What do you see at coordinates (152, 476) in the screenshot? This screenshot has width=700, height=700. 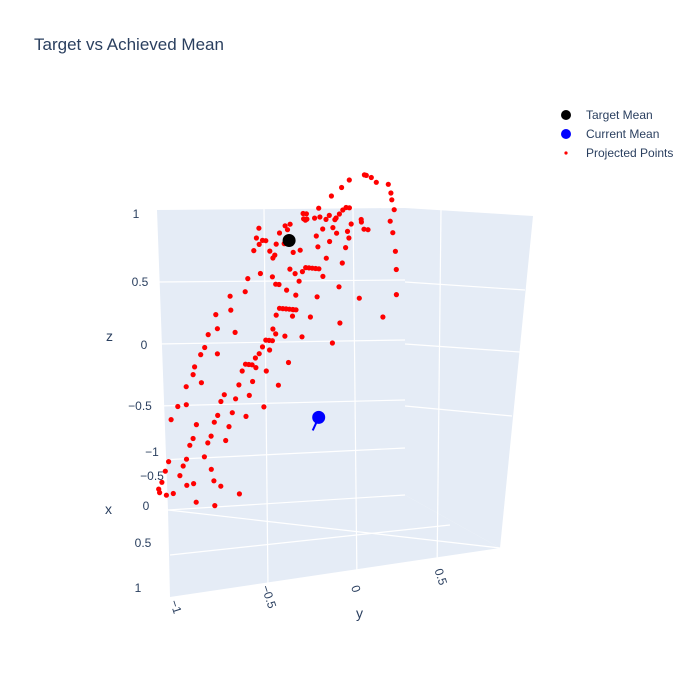 I see `x-tick-label: −0.5` at bounding box center [152, 476].